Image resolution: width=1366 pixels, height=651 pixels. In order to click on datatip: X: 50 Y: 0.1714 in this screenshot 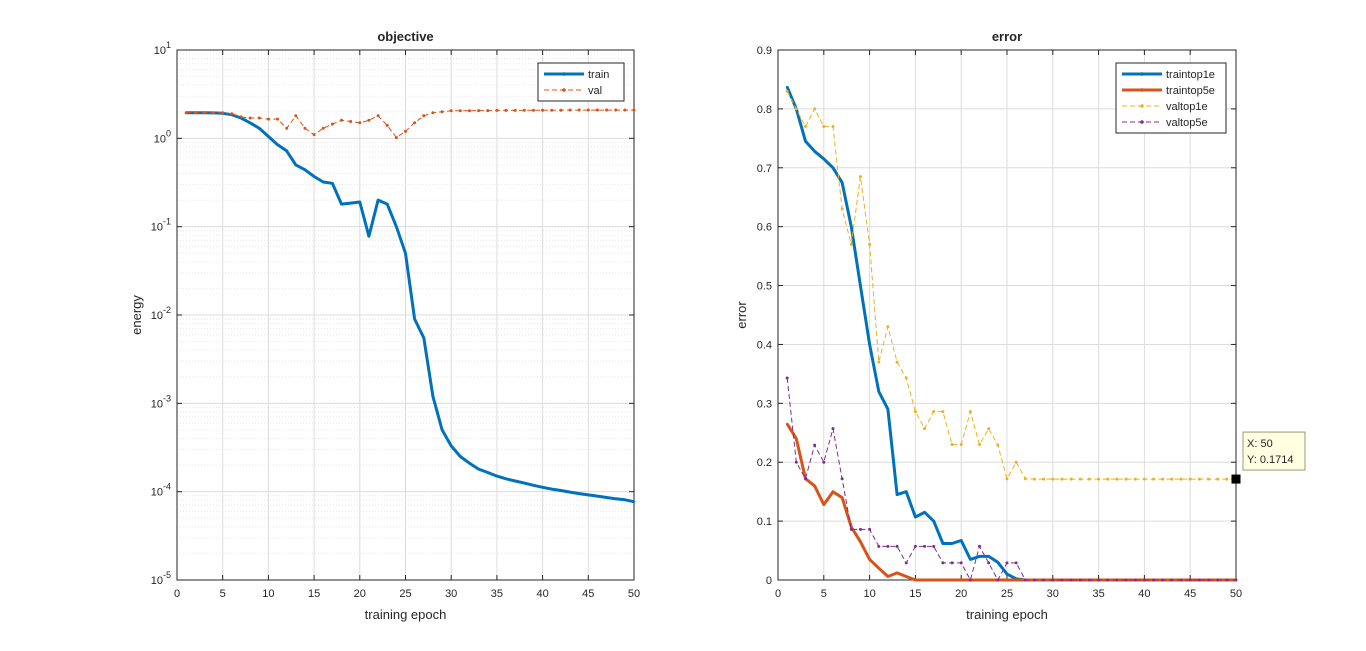, I will do `click(1268, 457)`.